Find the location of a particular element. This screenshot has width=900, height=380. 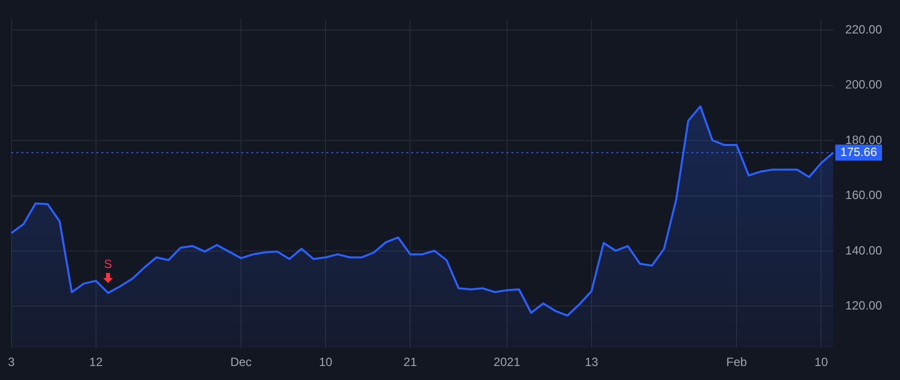

x-tick-label: Dec is located at coordinates (241, 362).